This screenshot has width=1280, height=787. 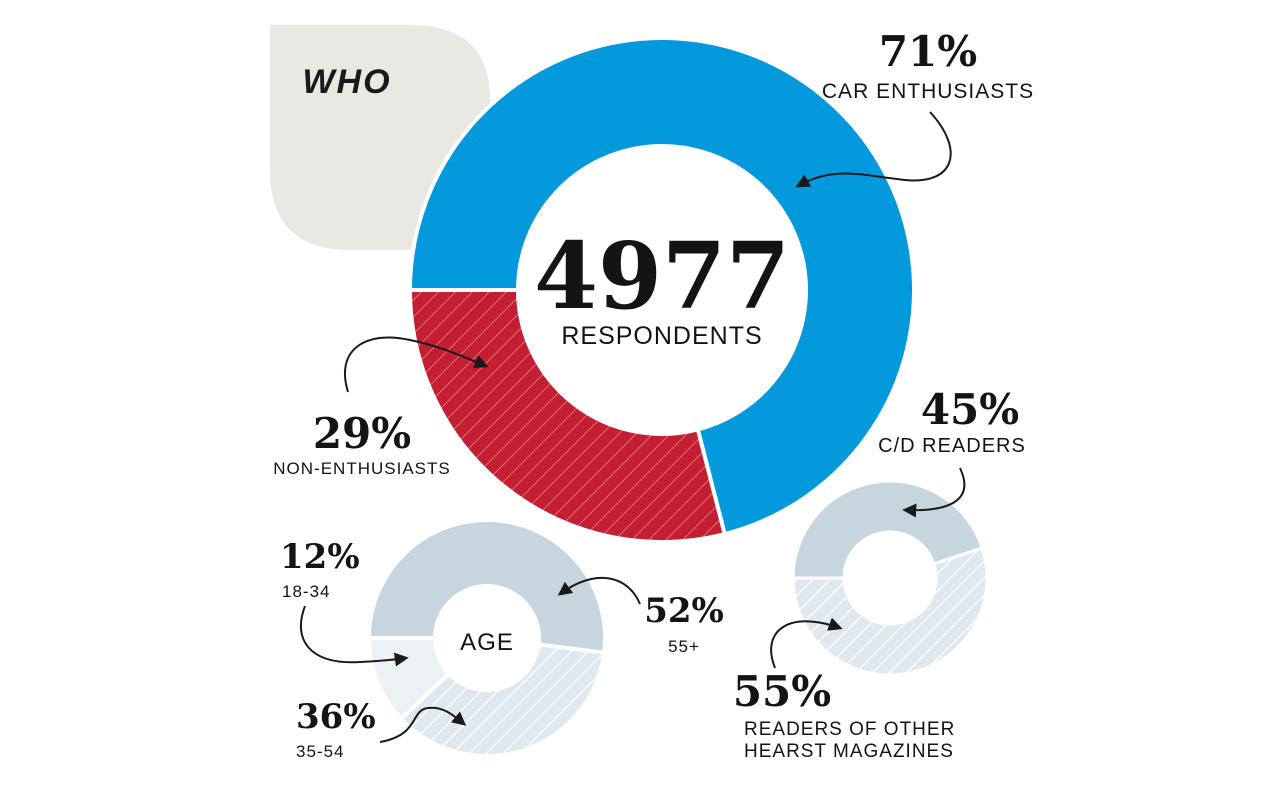 What do you see at coordinates (928, 51) in the screenshot?
I see `car-enthusiasts-percent: 71%` at bounding box center [928, 51].